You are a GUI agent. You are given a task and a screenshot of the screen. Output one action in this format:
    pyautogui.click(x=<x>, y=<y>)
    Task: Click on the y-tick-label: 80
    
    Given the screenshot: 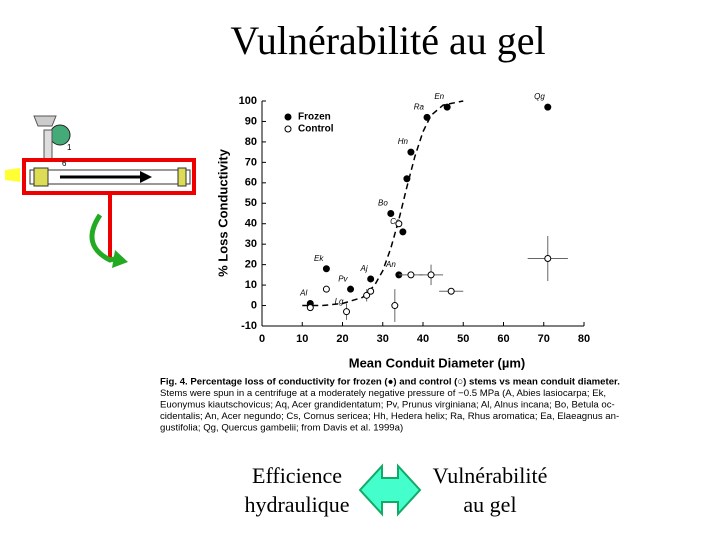 What is the action you would take?
    pyautogui.click(x=251, y=142)
    